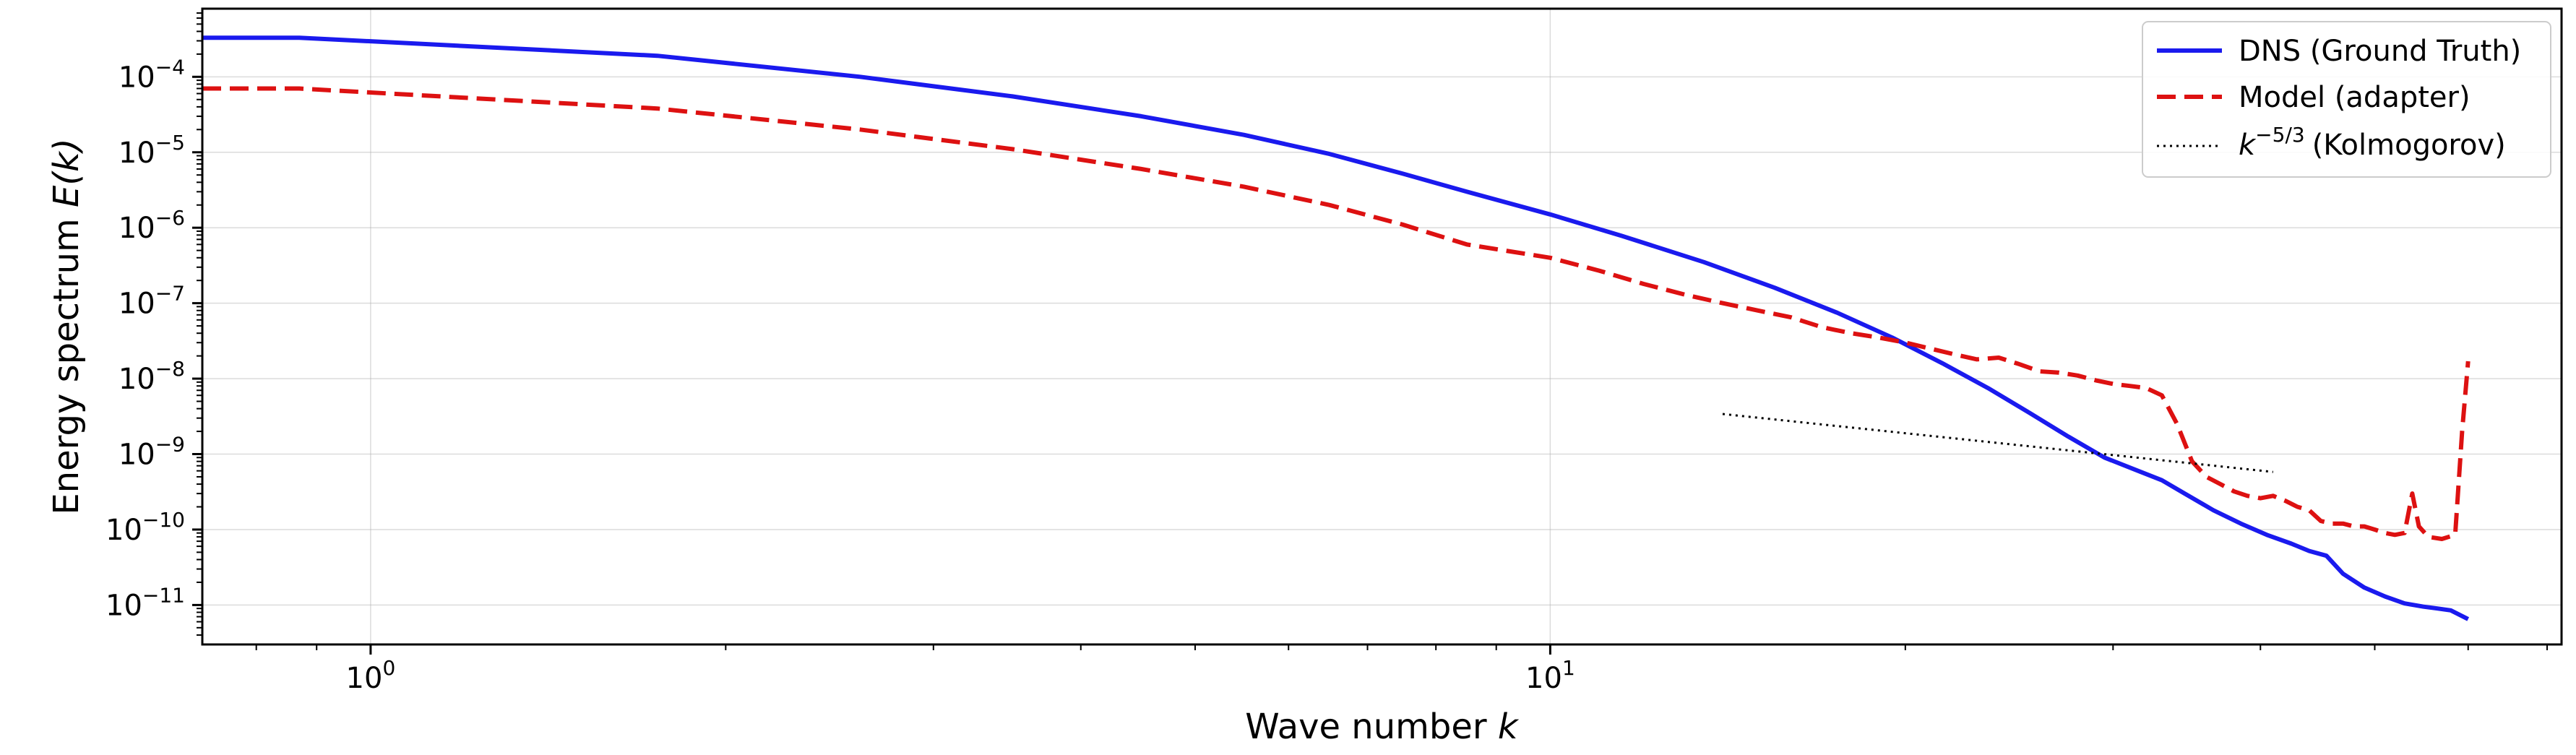 The height and width of the screenshot is (755, 2576). What do you see at coordinates (1382, 727) in the screenshot?
I see `x-axis-label: Wave number k` at bounding box center [1382, 727].